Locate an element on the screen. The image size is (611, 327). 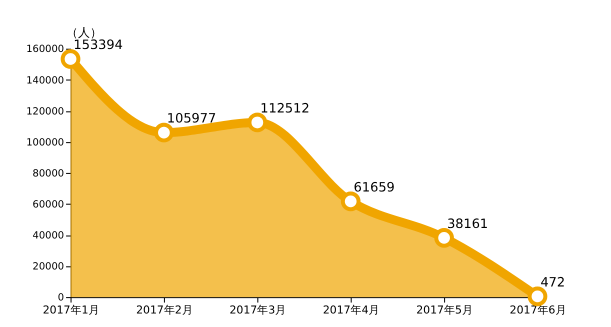
y-tick-label: 120000 is located at coordinates (45, 112).